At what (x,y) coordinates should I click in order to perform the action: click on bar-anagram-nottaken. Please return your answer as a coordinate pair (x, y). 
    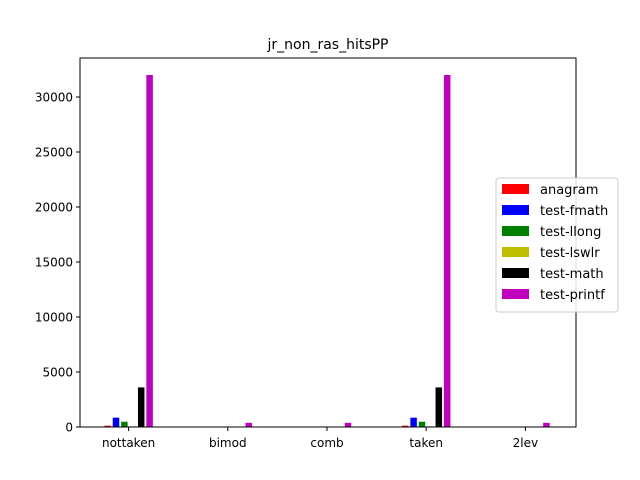
    Looking at the image, I should click on (107, 426).